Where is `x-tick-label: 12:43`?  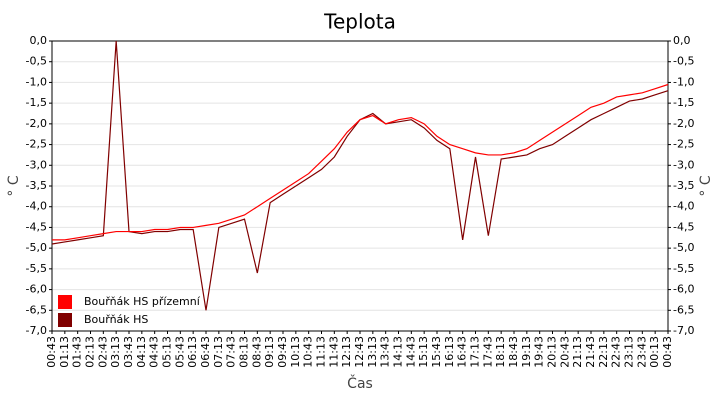
x-tick-label: 12:43 is located at coordinates (359, 352).